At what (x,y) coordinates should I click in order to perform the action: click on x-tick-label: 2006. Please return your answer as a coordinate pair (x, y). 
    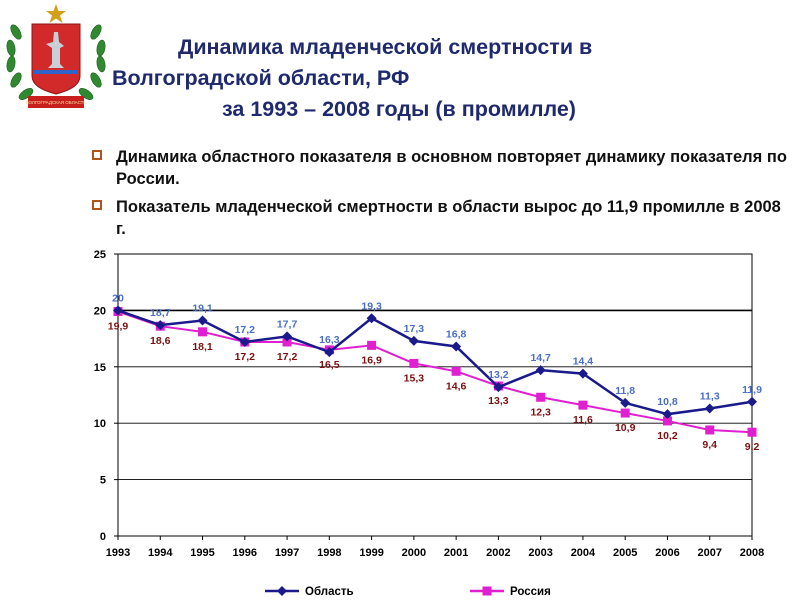
    Looking at the image, I should click on (667, 553).